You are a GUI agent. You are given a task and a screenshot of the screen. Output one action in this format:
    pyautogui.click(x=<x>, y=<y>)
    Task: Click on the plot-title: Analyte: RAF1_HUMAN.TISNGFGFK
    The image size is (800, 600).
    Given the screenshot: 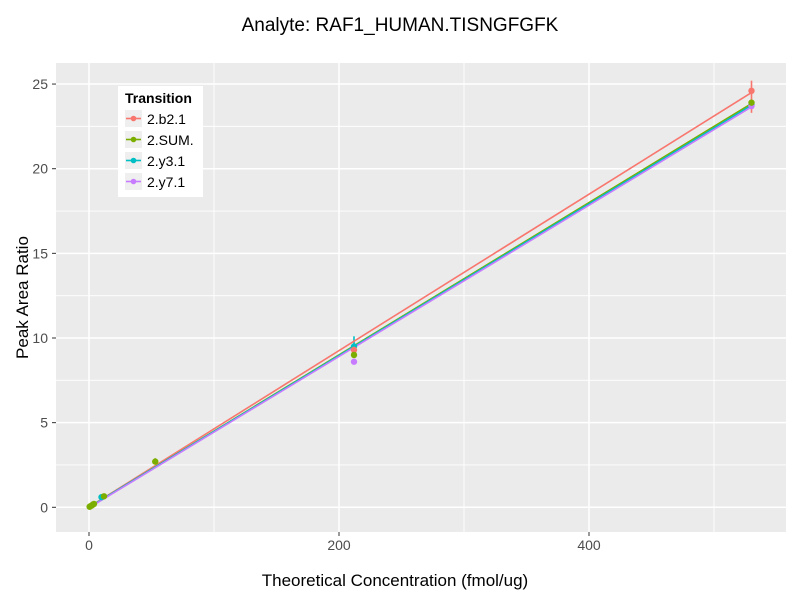 What is the action you would take?
    pyautogui.click(x=400, y=25)
    